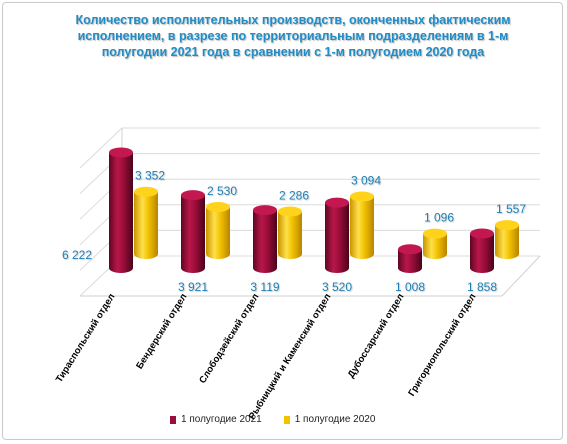 The height and width of the screenshot is (444, 567). What do you see at coordinates (442, 345) in the screenshot?
I see `category-label: Григориопольский отдел` at bounding box center [442, 345].